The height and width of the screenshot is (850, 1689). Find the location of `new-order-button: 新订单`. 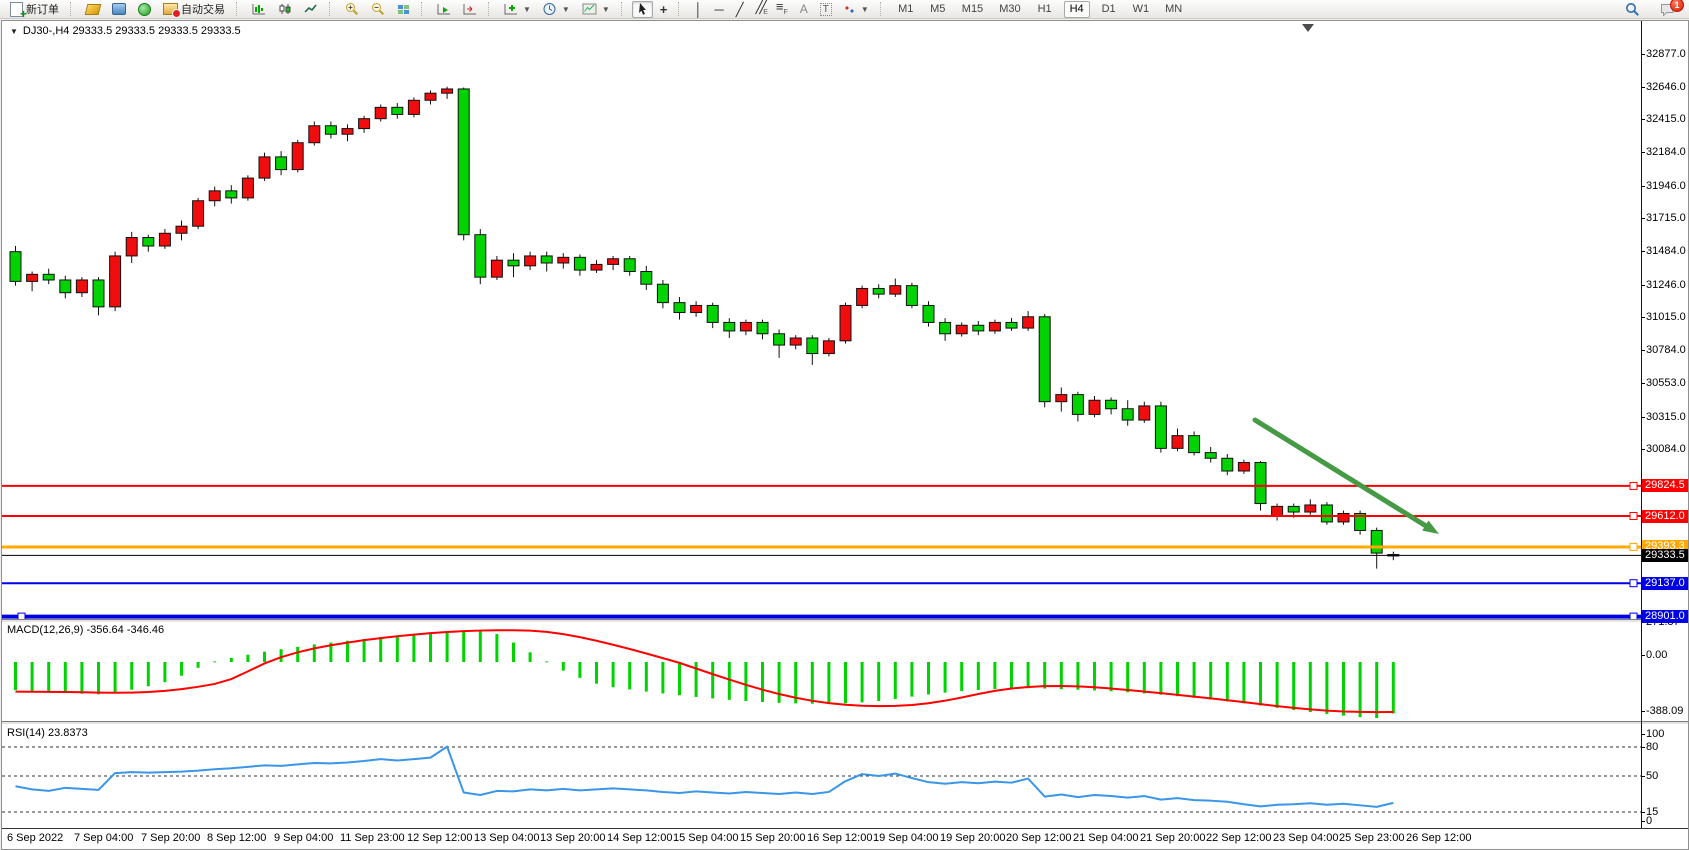

new-order-button: 新订单 is located at coordinates (34, 11).